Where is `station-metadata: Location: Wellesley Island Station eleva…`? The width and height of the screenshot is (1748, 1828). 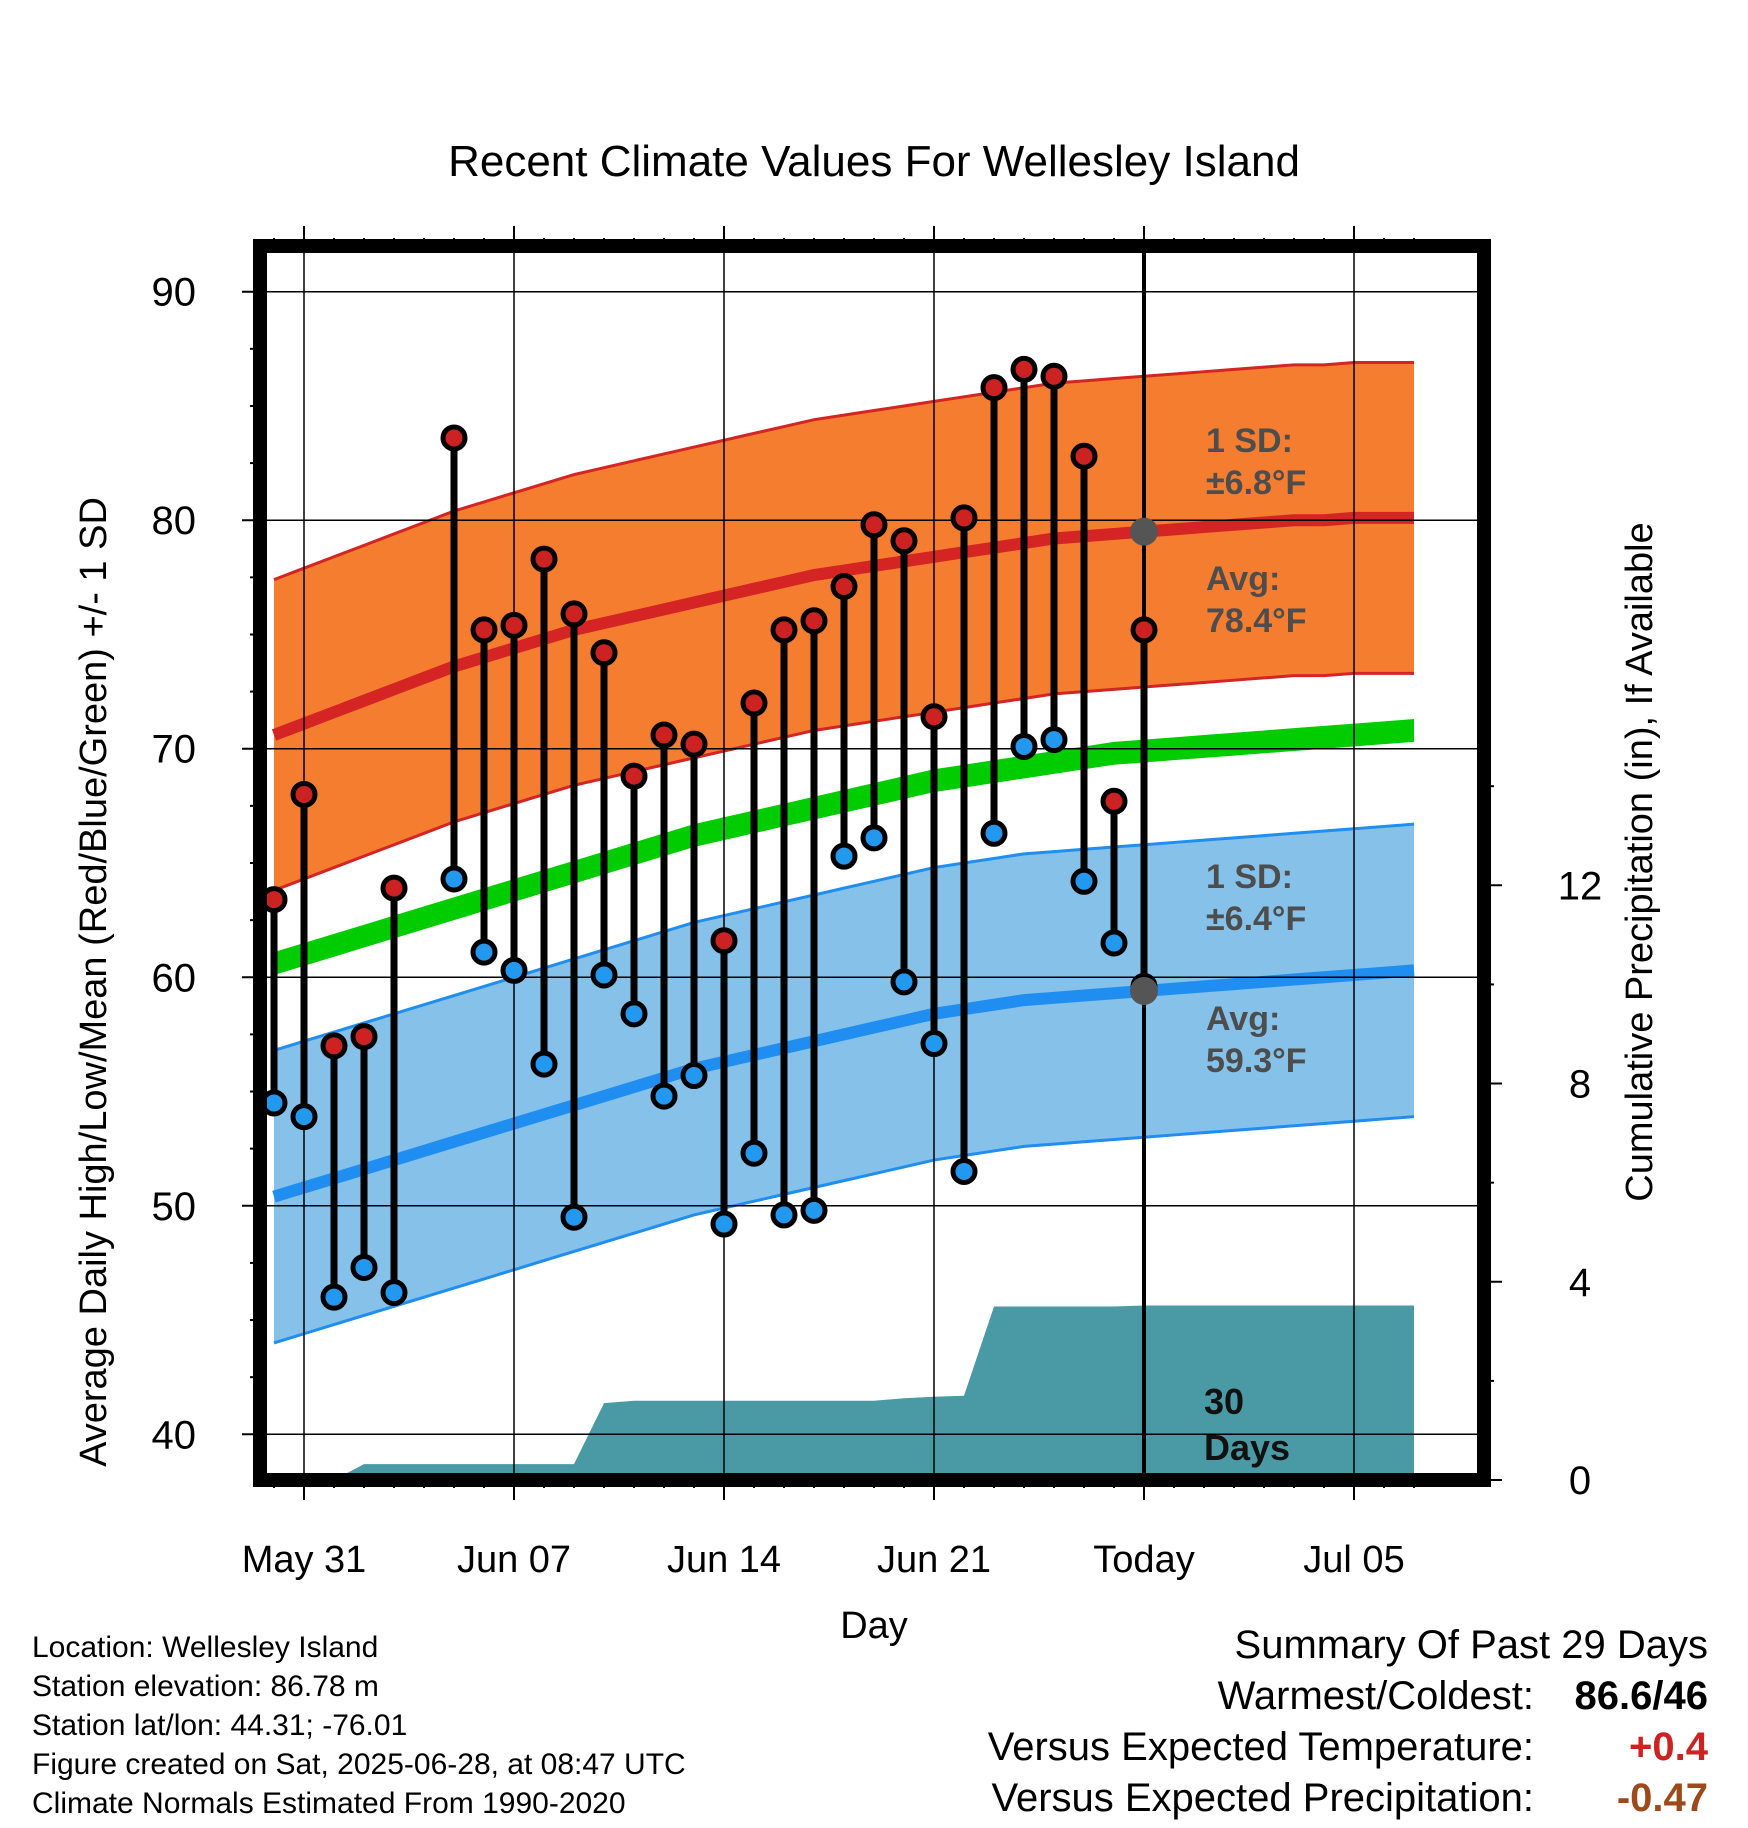
station-metadata: Location: Wellesley Island Station eleva… is located at coordinates (359, 1725).